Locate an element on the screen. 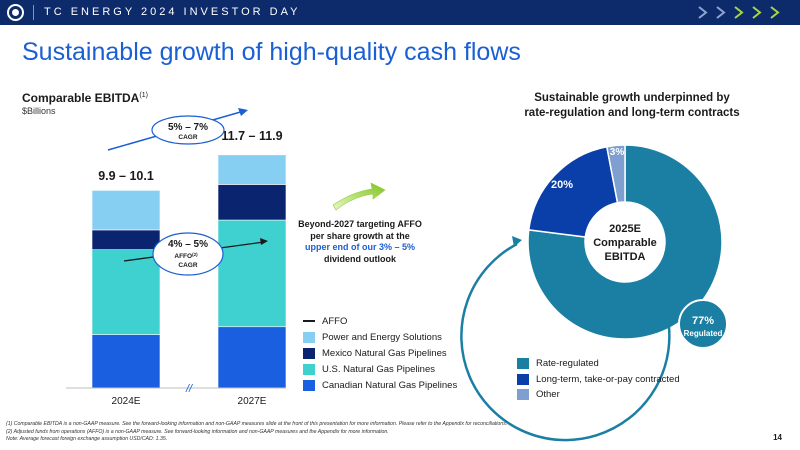 This screenshot has width=800, height=450. legend-label: Rate-regulated is located at coordinates (567, 364).